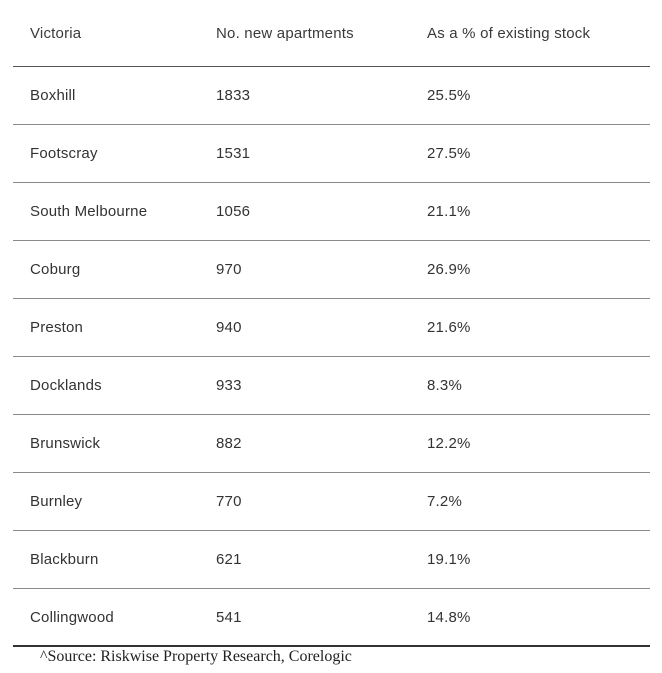  Describe the element at coordinates (449, 559) in the screenshot. I see `percent-cell: 19.1%` at that location.